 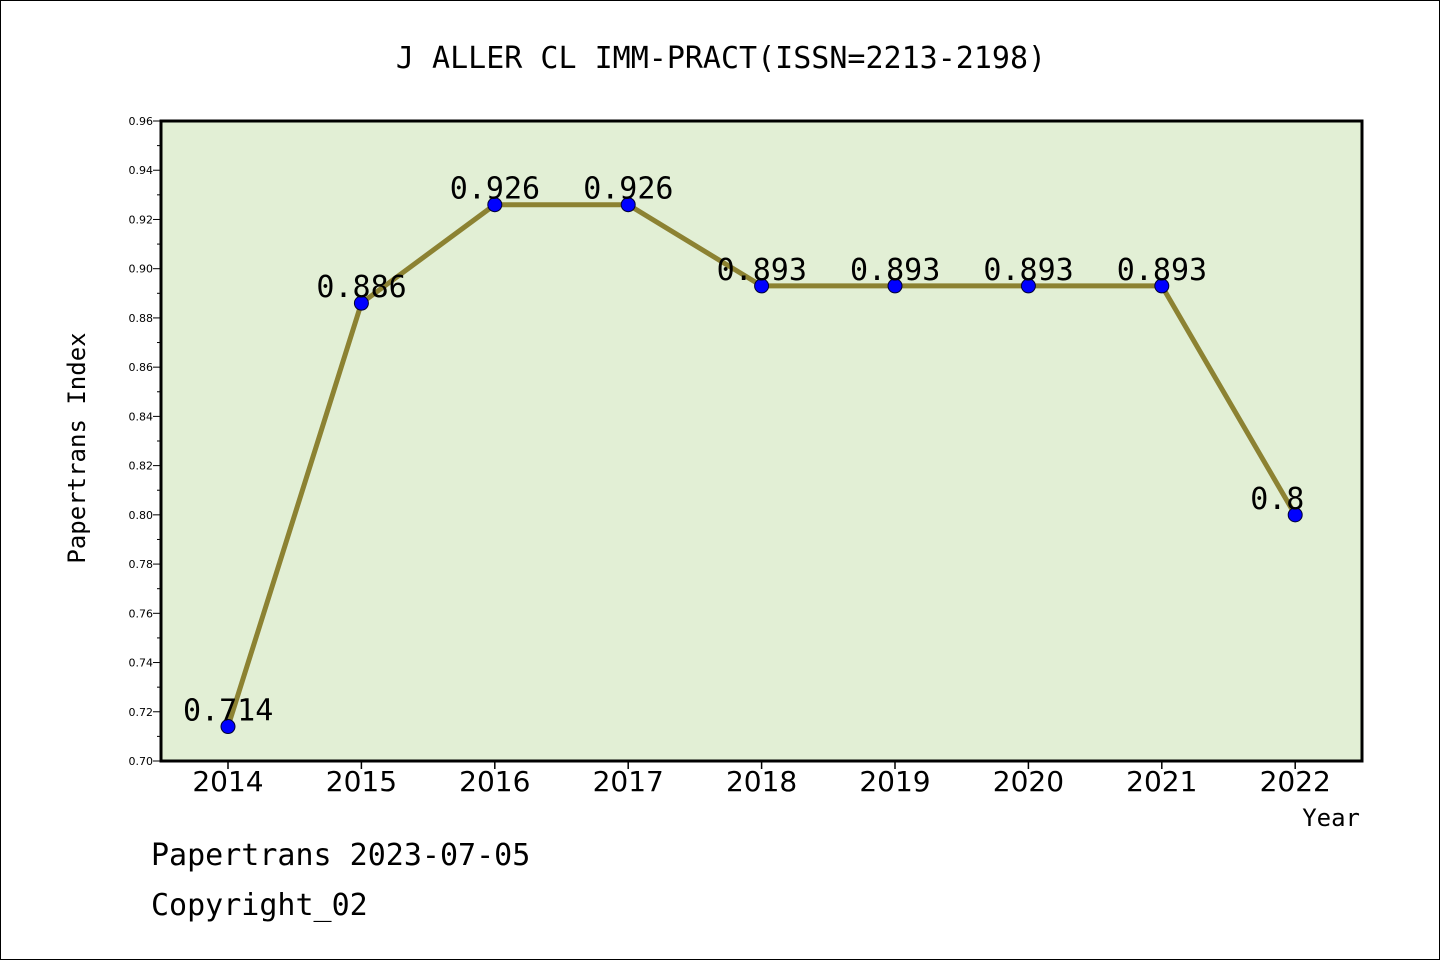 I want to click on y-tick-label: 0.94, so click(x=141, y=170).